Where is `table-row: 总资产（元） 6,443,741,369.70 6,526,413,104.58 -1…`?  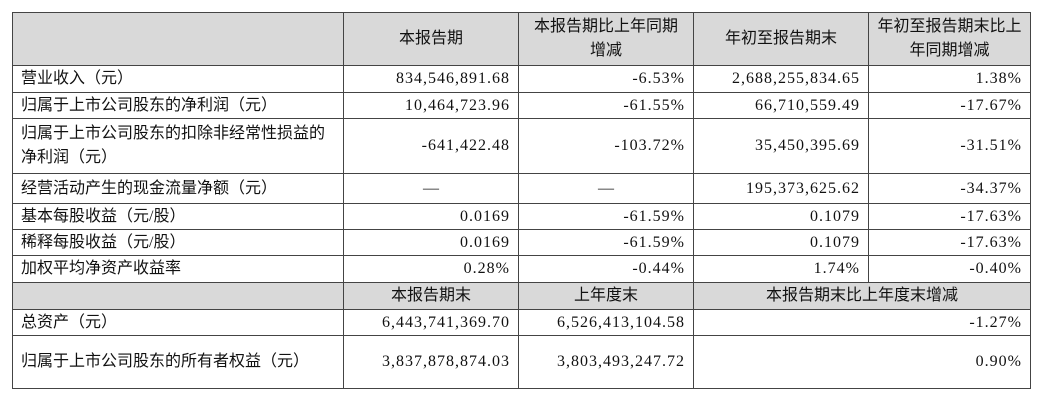 table-row: 总资产（元） 6,443,741,369.70 6,526,413,104.58 -1… is located at coordinates (521, 322).